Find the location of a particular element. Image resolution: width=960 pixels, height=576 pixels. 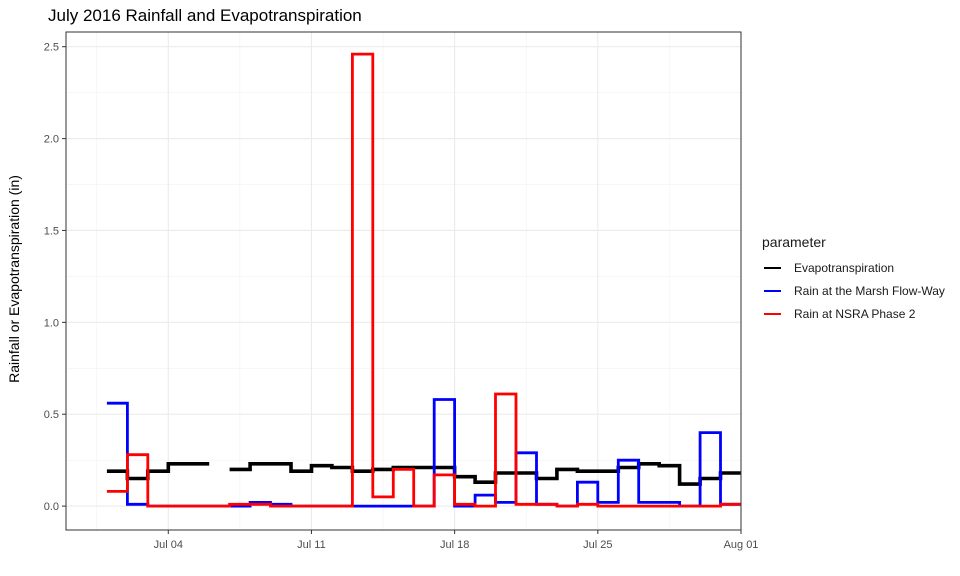

y-tick-label: 1.0 is located at coordinates (51, 323).